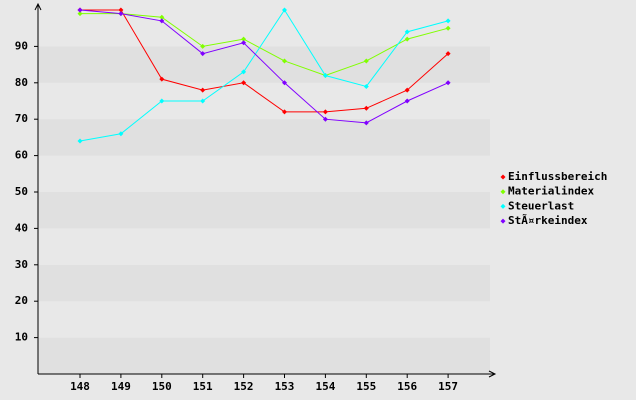  What do you see at coordinates (80, 386) in the screenshot?
I see `x-tick-label: 148` at bounding box center [80, 386].